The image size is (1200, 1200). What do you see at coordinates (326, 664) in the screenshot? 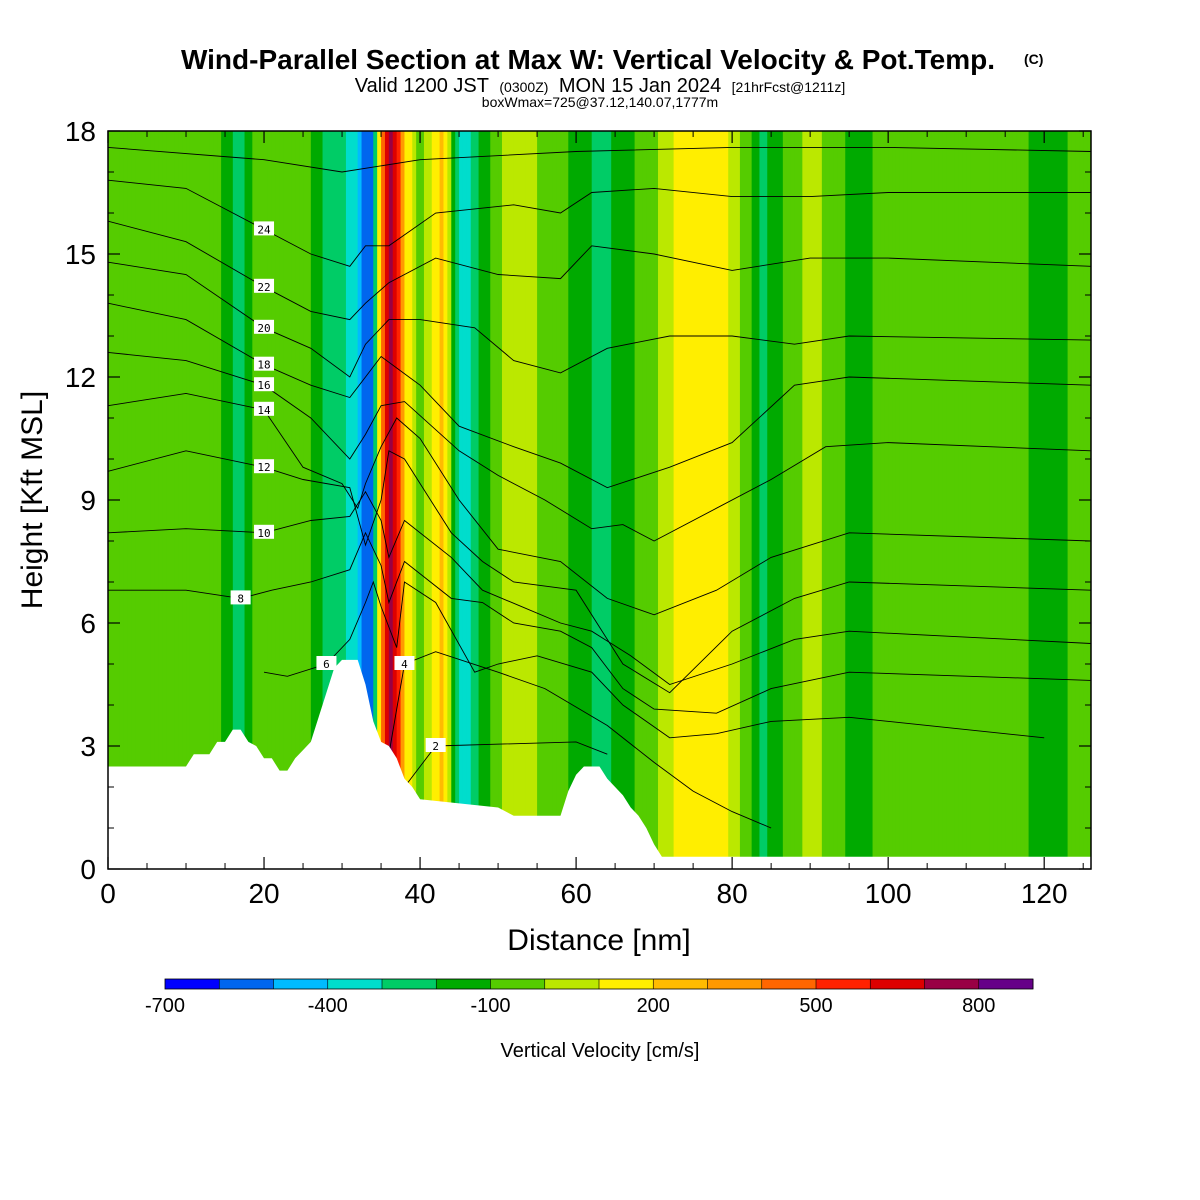
I see `theta-label-text: 6` at bounding box center [326, 664].